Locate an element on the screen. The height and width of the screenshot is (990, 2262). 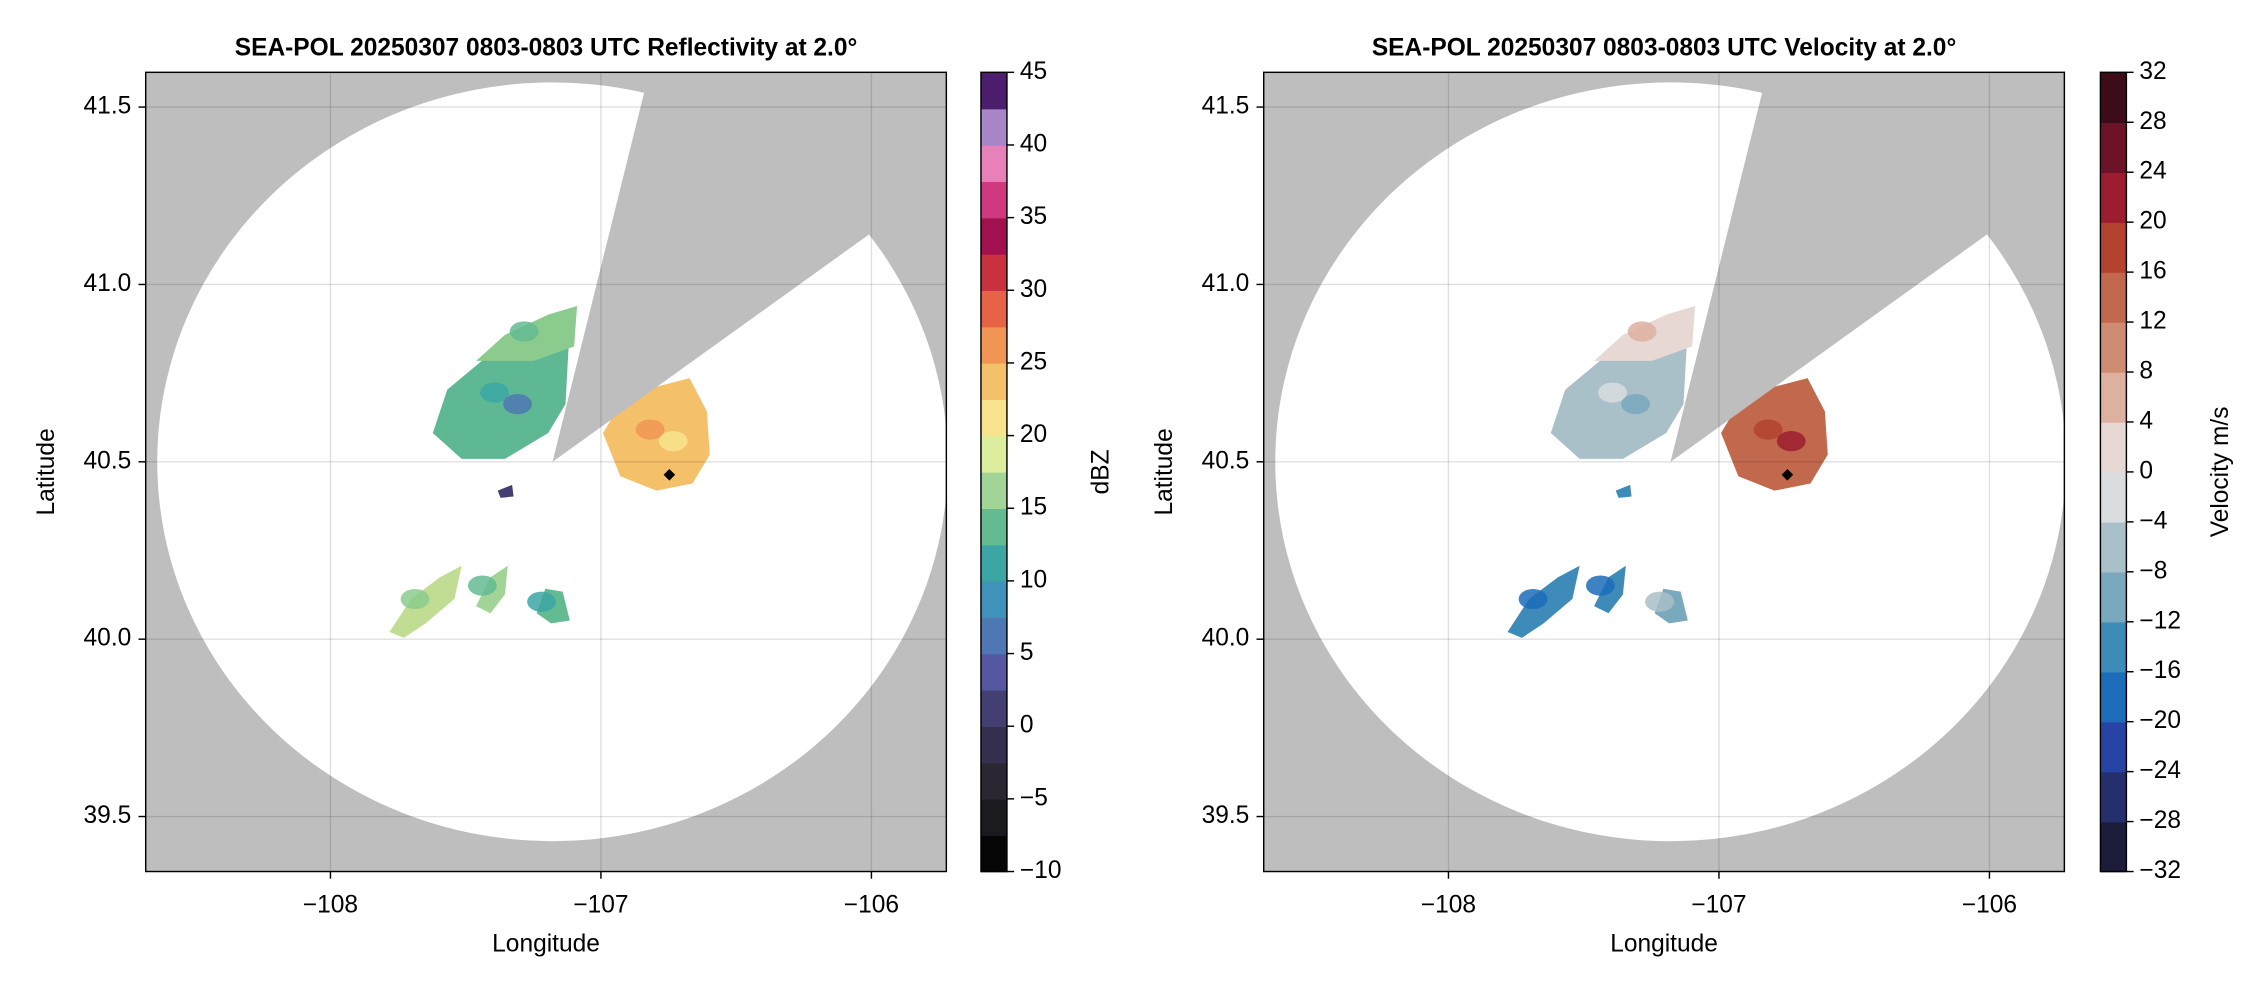
radar-site-marker is located at coordinates (1787, 475).